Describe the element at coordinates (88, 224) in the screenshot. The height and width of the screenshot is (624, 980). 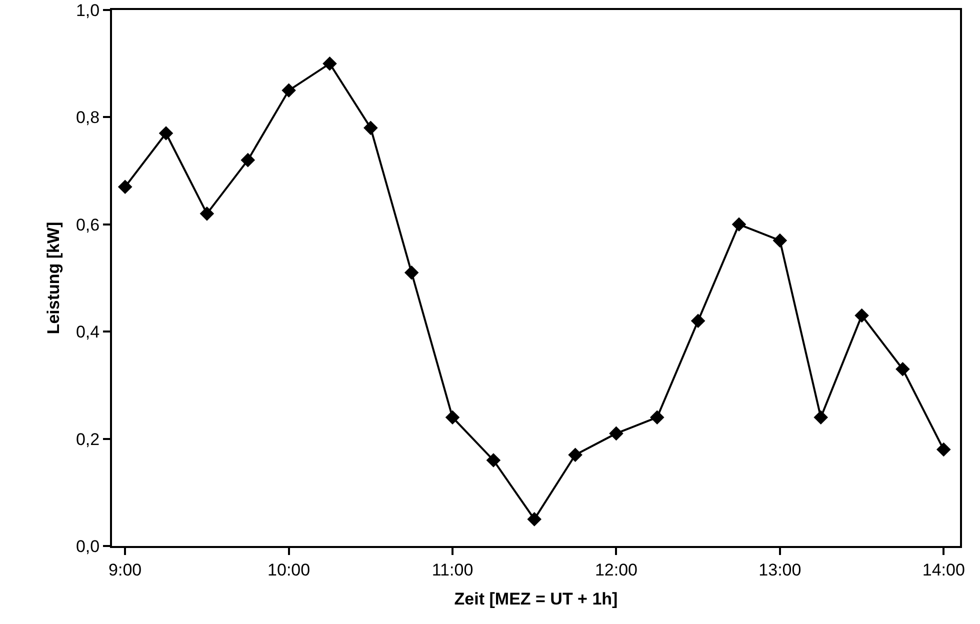
I see `y-tick-label: 0,6` at that location.